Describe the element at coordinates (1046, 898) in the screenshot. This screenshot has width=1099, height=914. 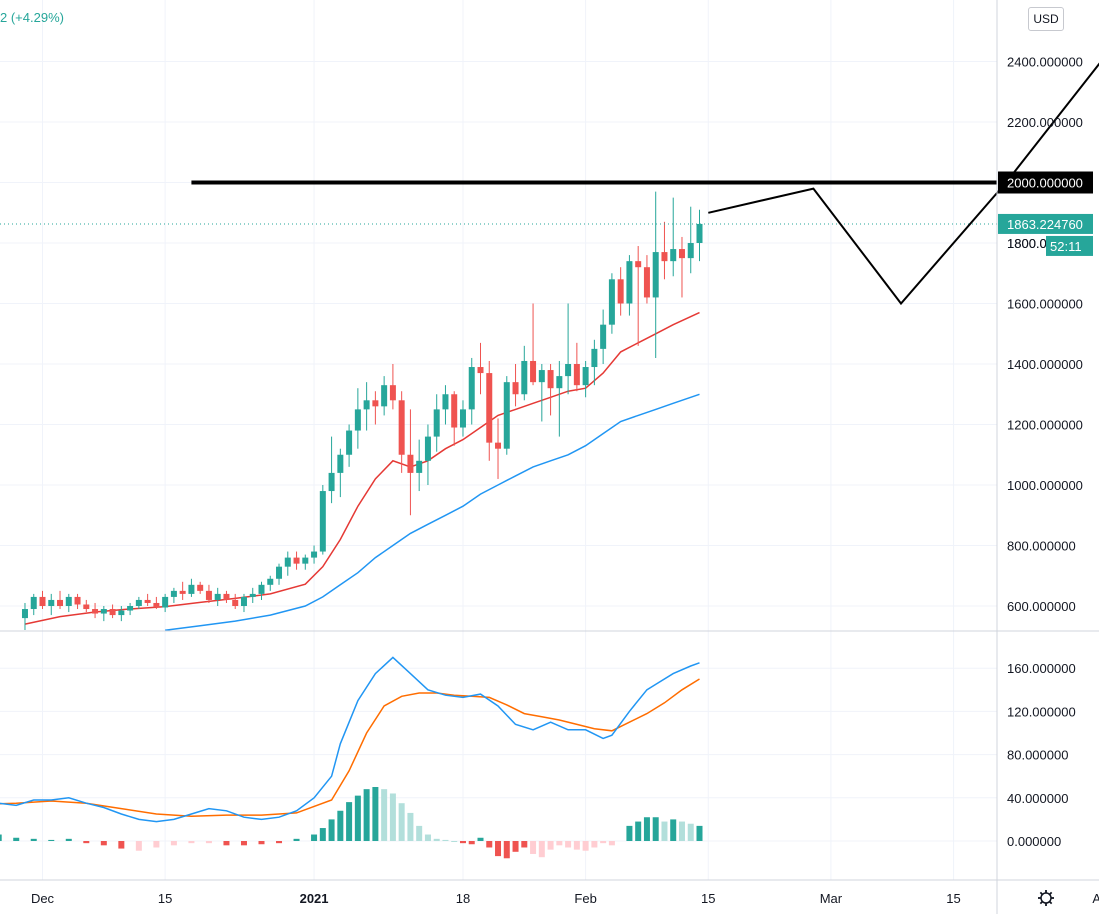
I see `gear-icon` at that location.